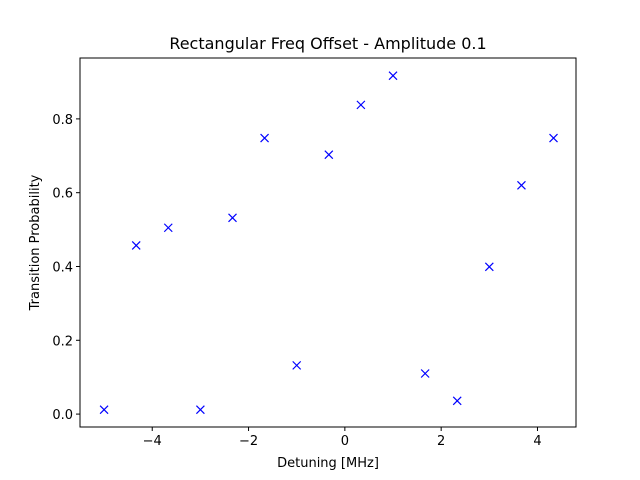 Image resolution: width=640 pixels, height=480 pixels. I want to click on x-tick-label: −4, so click(152, 441).